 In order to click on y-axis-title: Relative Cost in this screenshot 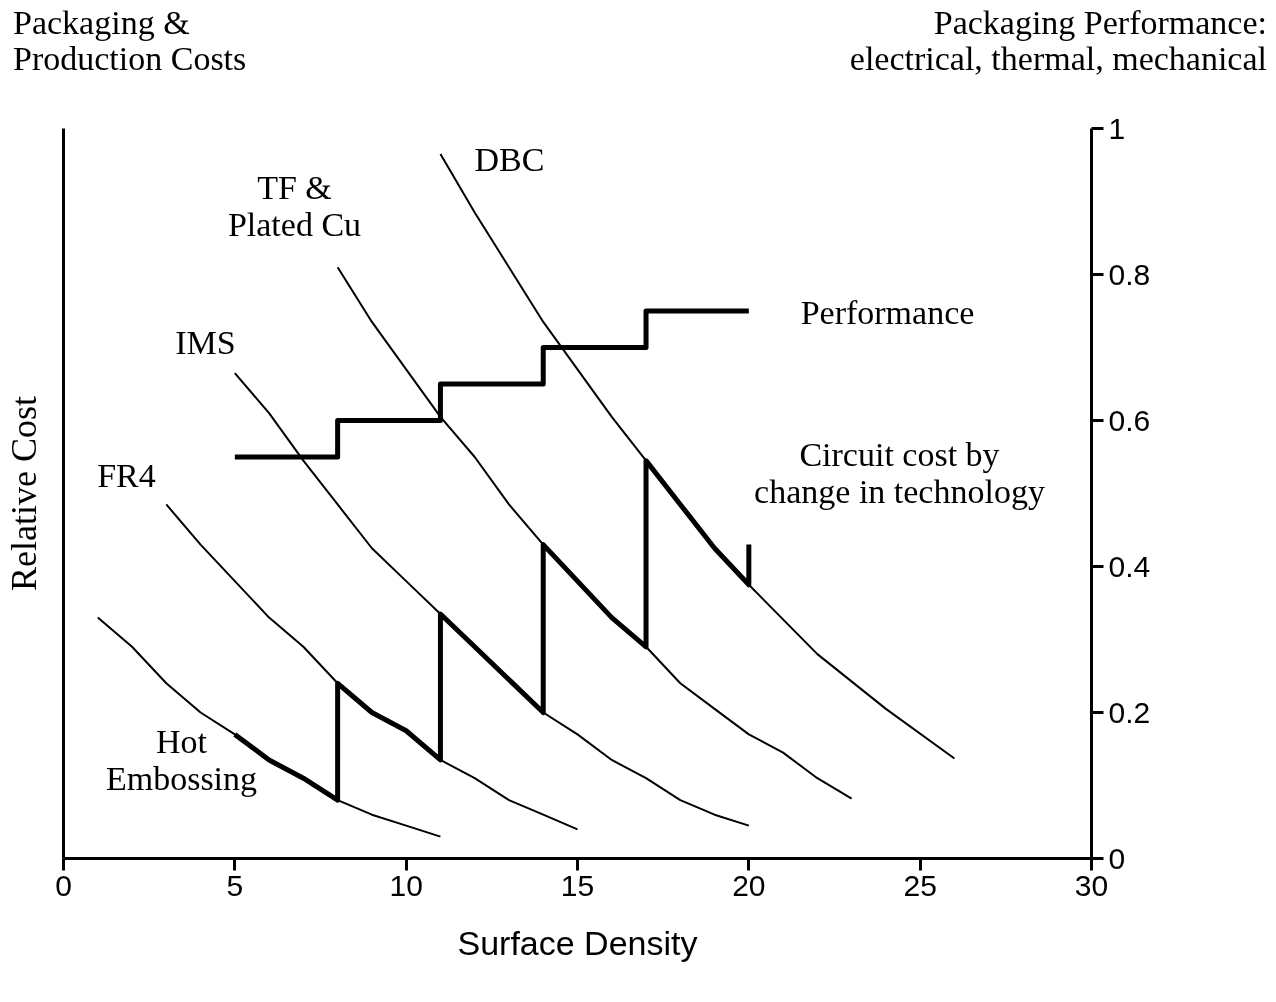, I will do `click(23, 493)`.